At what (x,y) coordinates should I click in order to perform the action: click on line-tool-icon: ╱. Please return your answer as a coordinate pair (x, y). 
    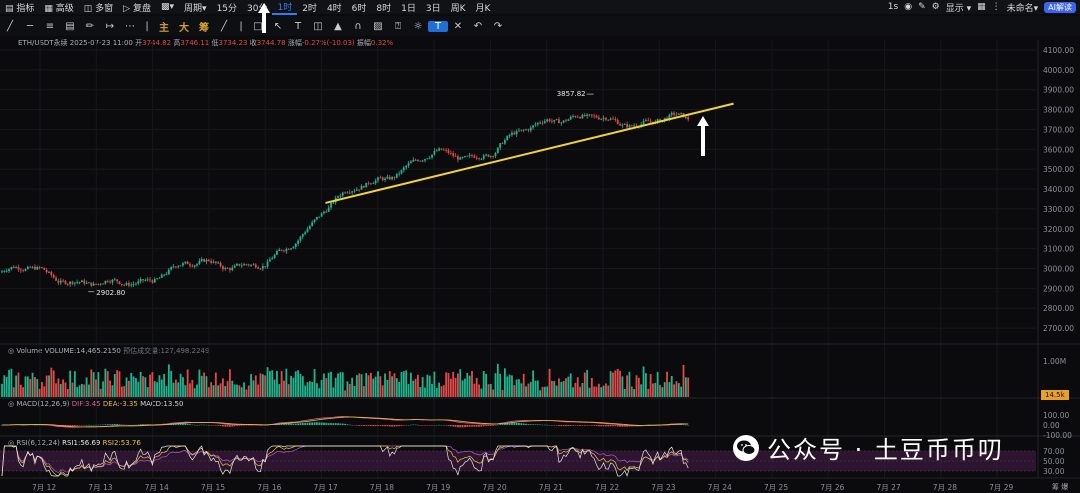
    Looking at the image, I should click on (10, 26).